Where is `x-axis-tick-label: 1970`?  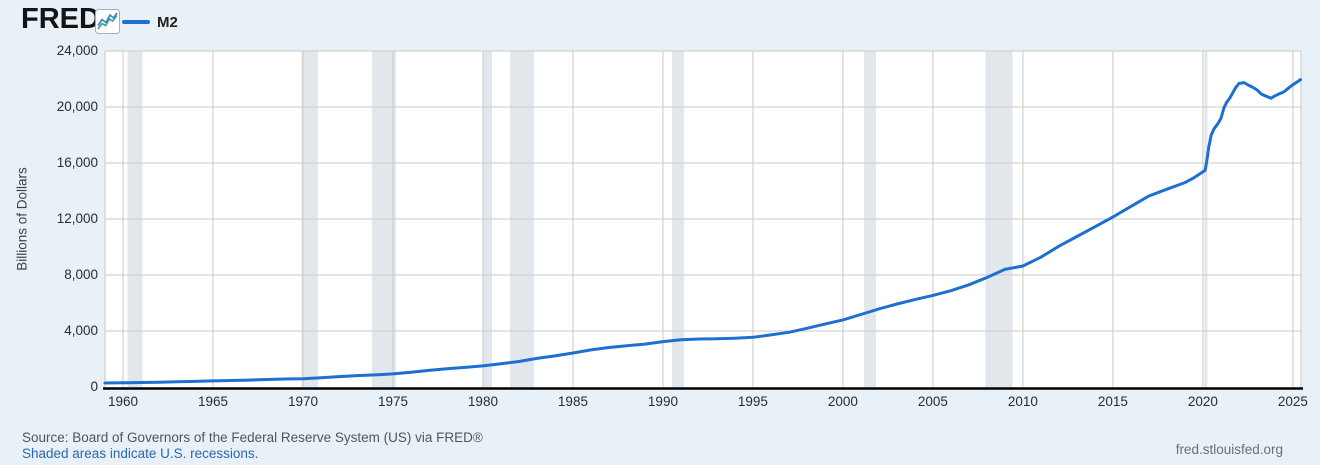 x-axis-tick-label: 1970 is located at coordinates (302, 401).